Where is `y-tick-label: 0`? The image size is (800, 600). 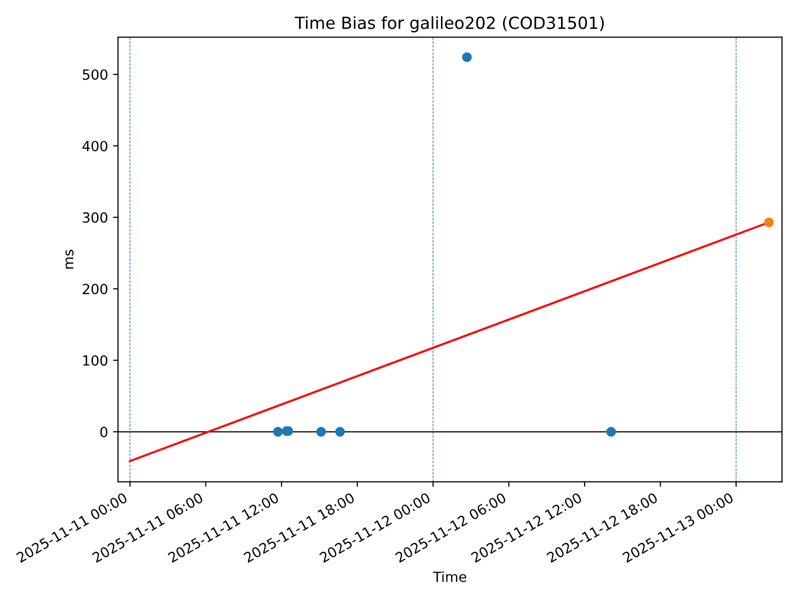 y-tick-label: 0 is located at coordinates (104, 432).